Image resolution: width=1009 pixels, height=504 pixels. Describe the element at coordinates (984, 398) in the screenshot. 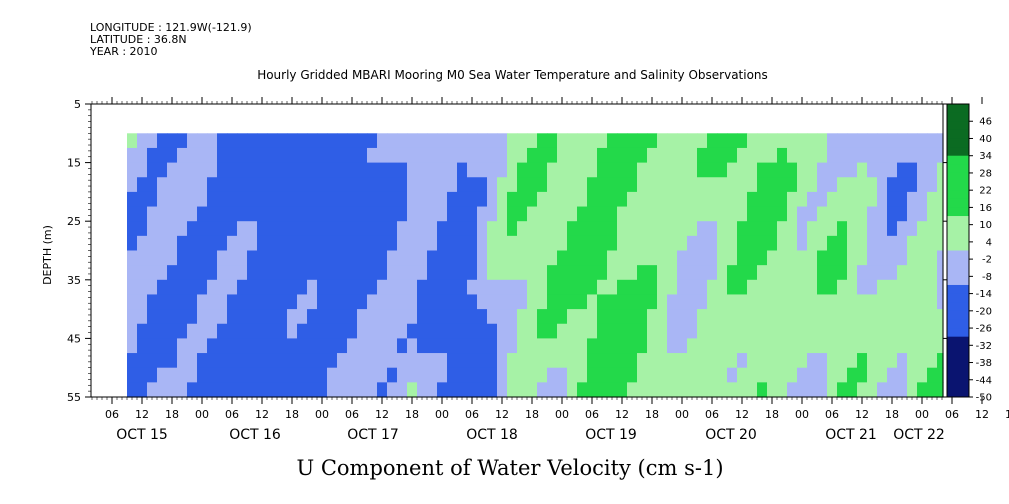

I see `colorbar-label: -50` at that location.